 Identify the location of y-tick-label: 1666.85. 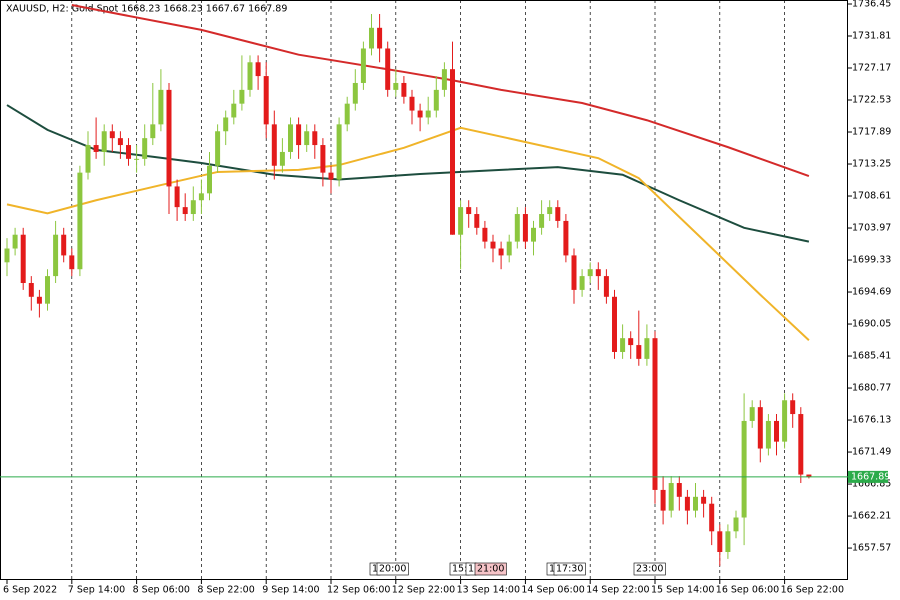
(871, 484).